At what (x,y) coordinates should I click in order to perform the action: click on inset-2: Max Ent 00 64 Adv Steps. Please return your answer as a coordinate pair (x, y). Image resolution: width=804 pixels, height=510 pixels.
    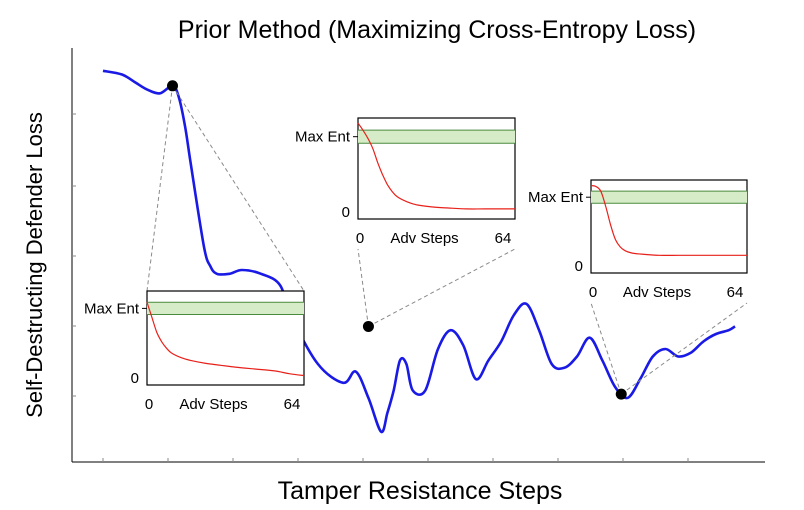
    Looking at the image, I should click on (405, 182).